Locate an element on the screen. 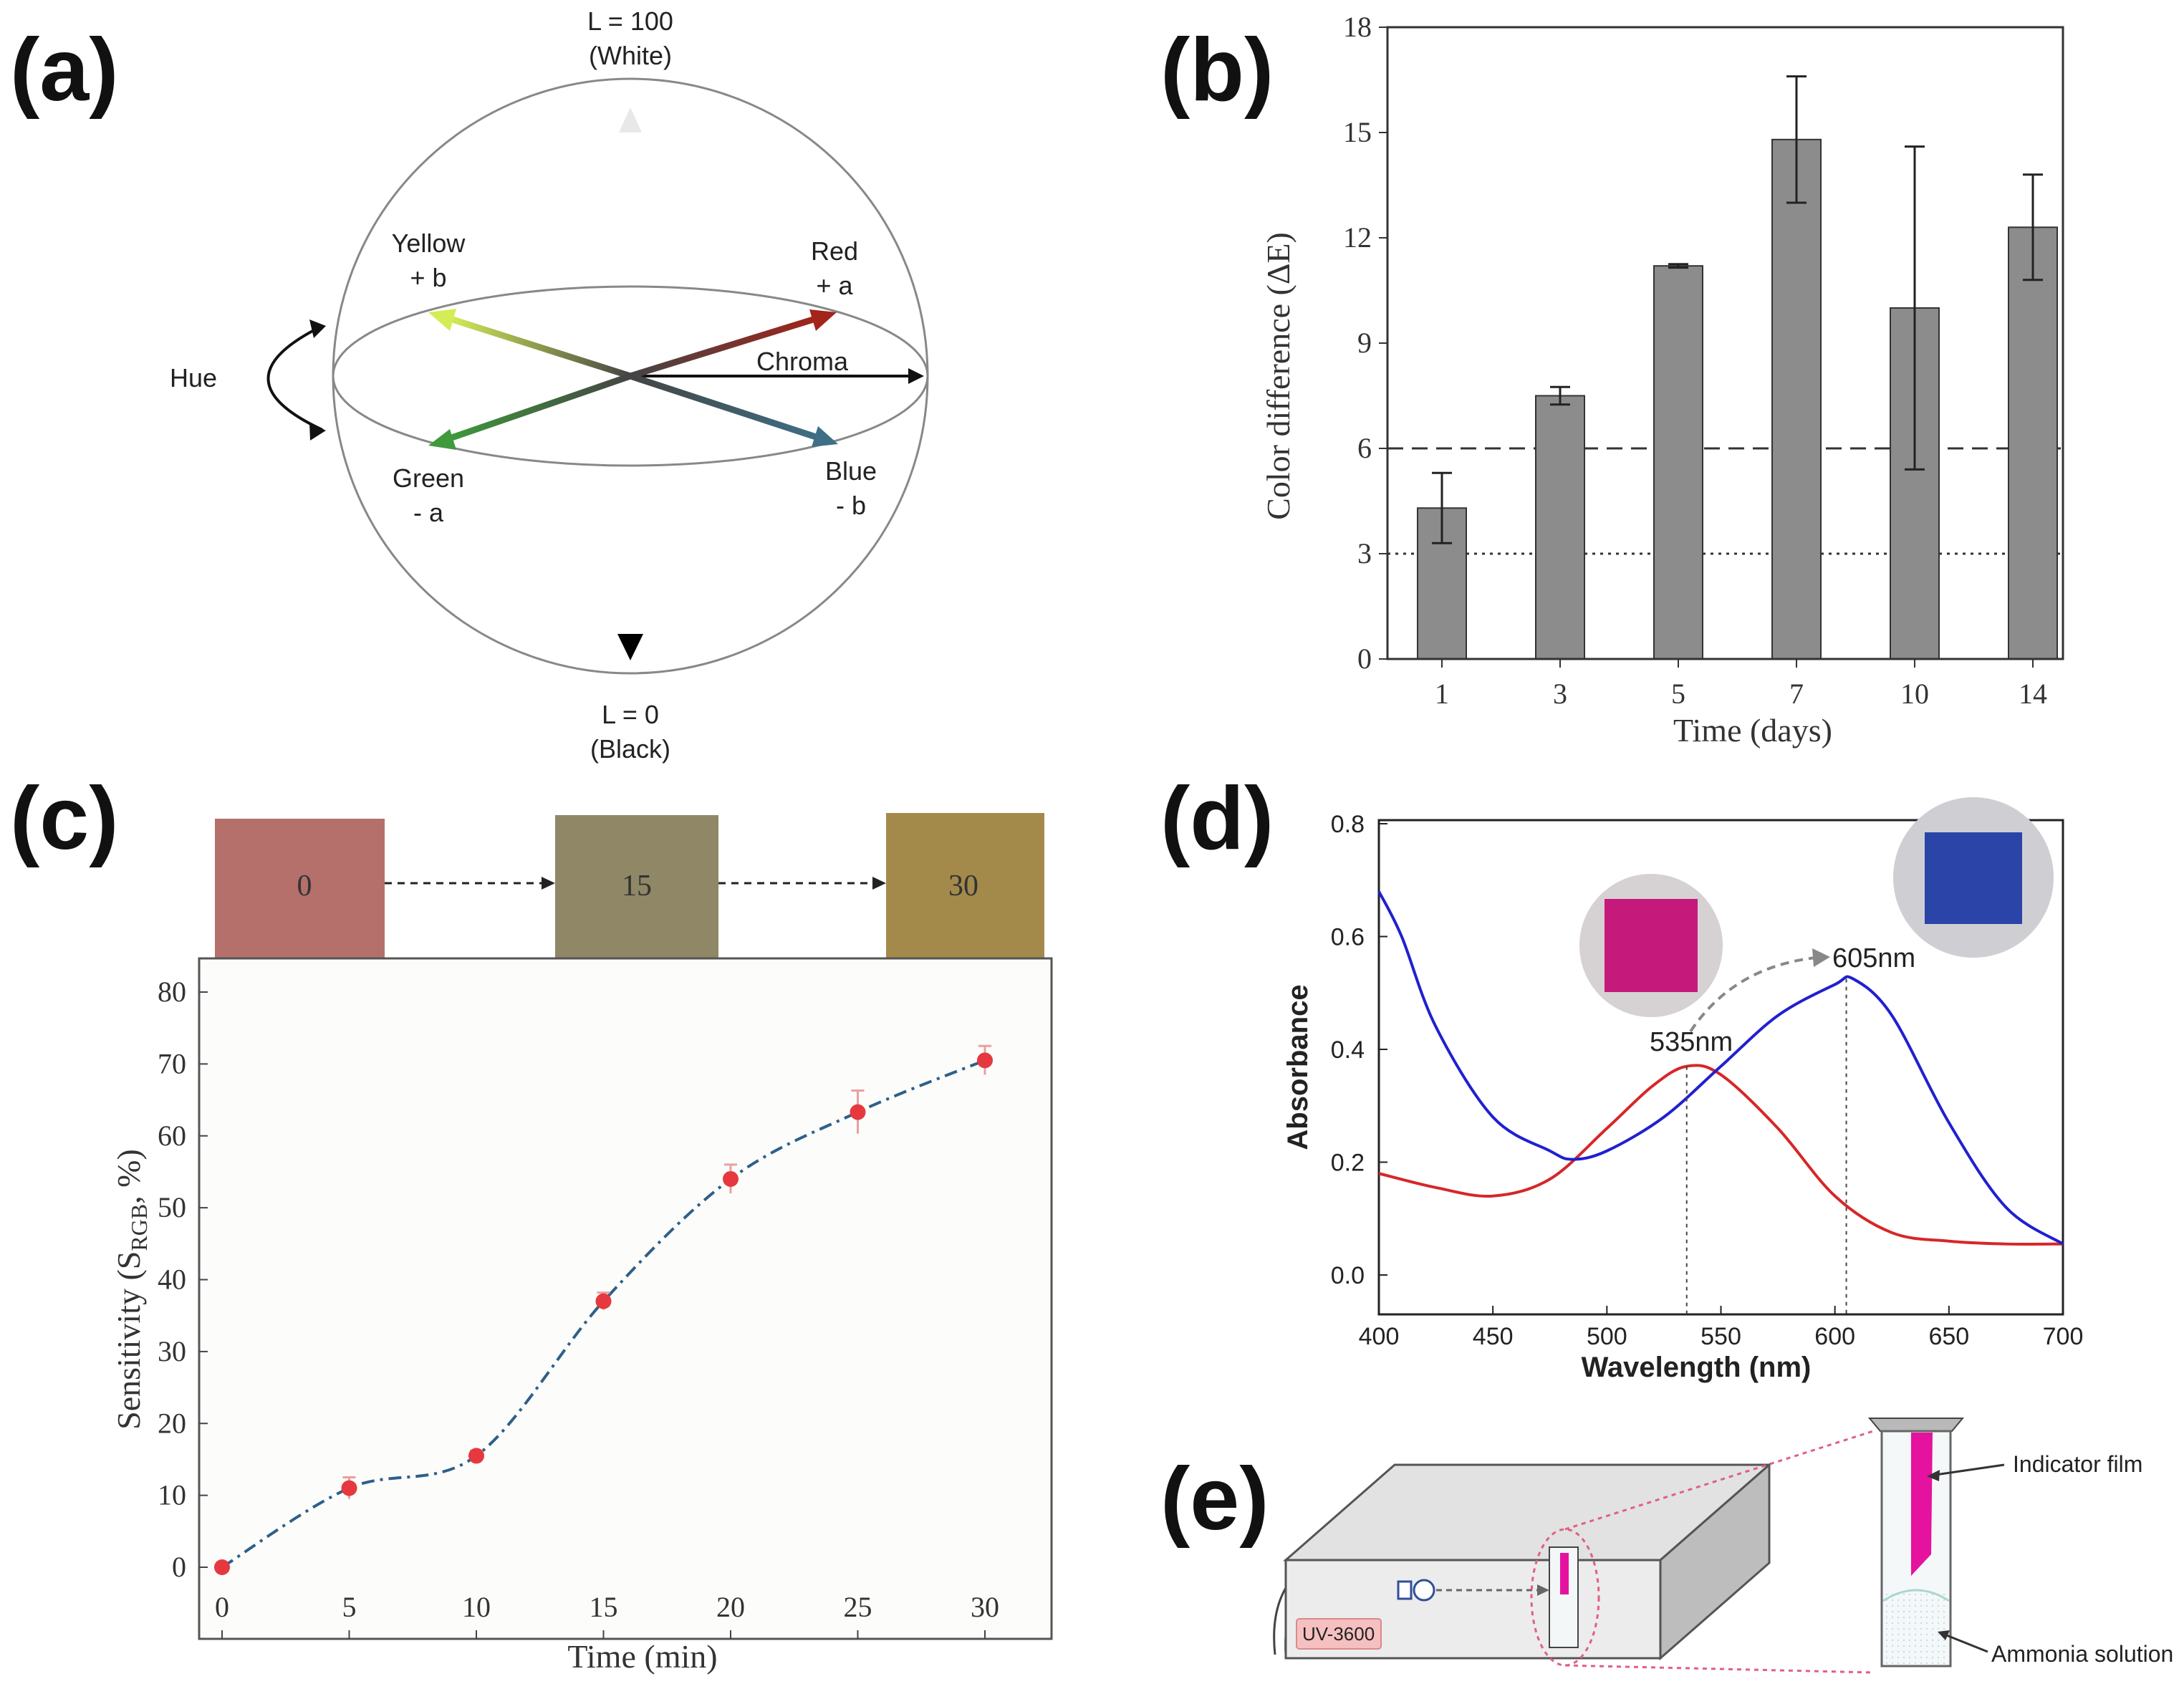  hue-arrowhead-bottom is located at coordinates (317, 432).